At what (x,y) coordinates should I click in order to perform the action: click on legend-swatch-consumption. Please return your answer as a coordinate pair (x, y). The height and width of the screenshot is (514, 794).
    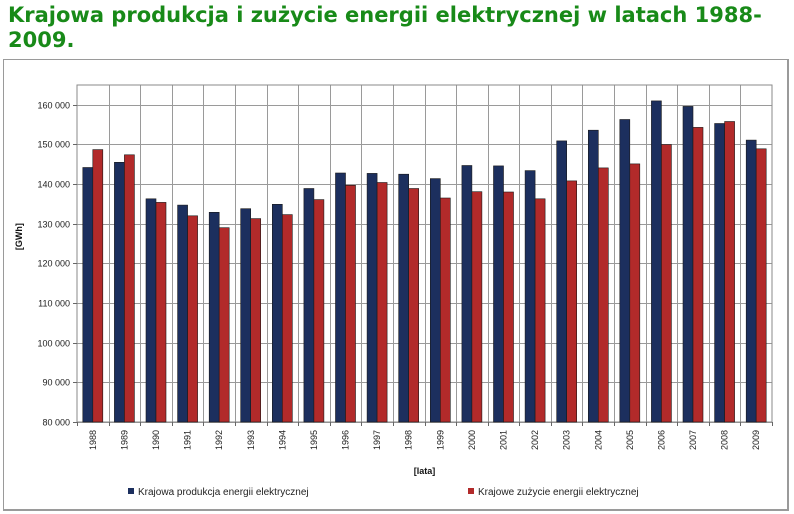
    Looking at the image, I should click on (471, 491).